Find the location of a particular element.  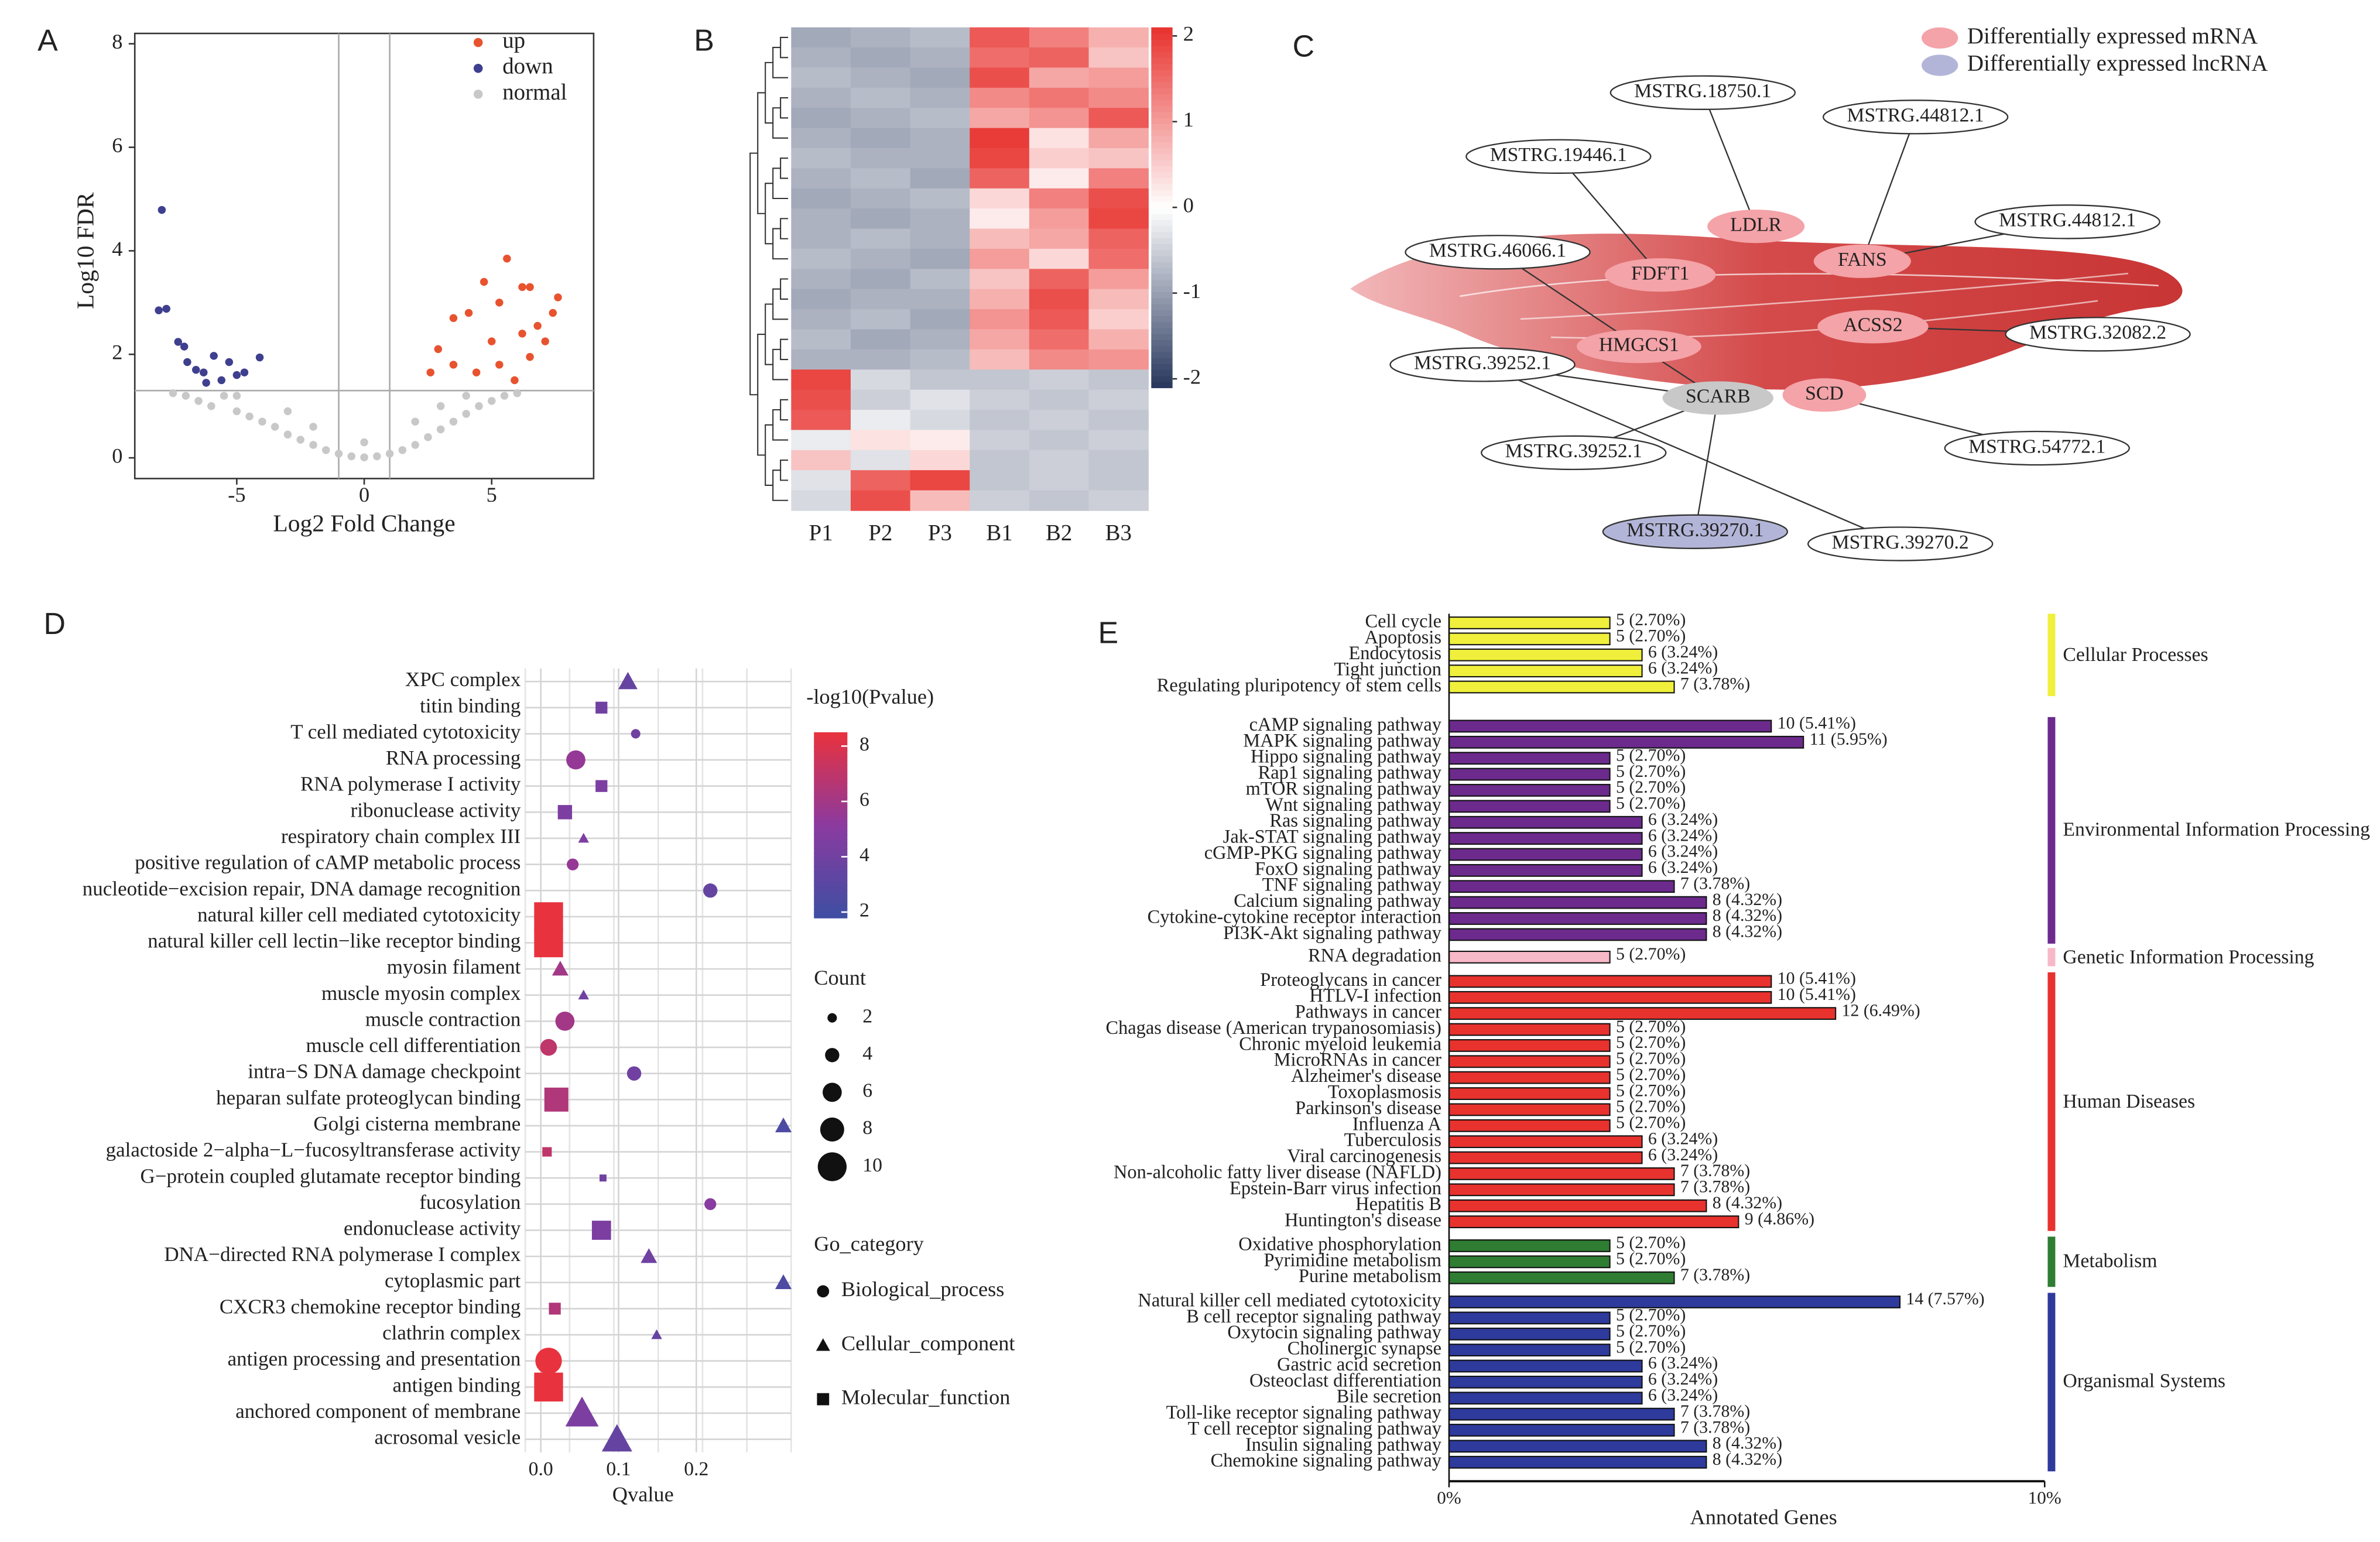

value-label: 10 (5.41%) is located at coordinates (1817, 978).